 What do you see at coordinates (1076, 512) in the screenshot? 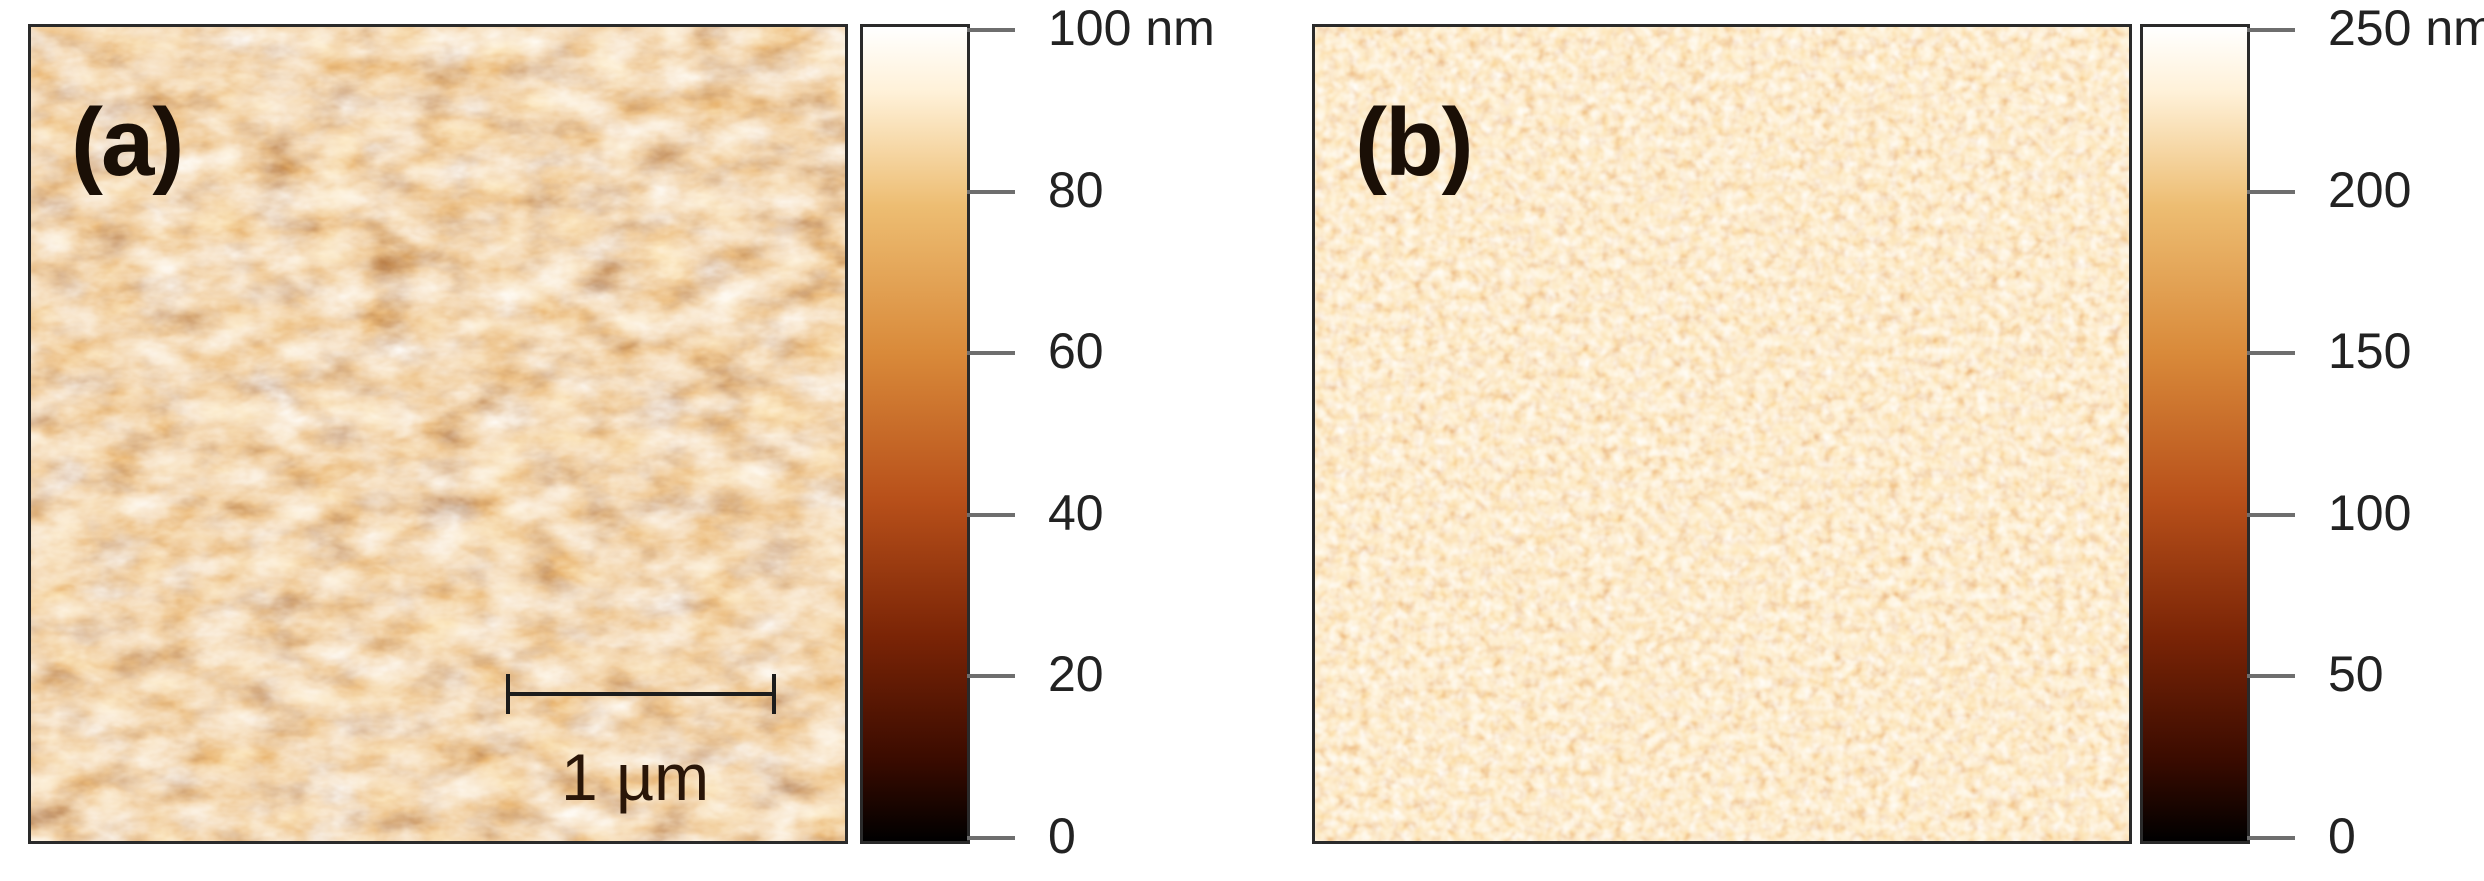
I see `colorbar-tick-label-a-2: 40` at bounding box center [1076, 512].